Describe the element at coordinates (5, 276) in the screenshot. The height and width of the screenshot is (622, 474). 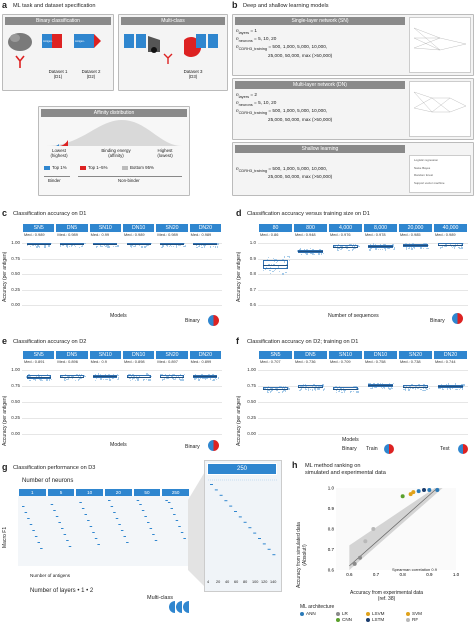
I see `panel-c-ylabel: Accuracy (per antigen)` at that location.